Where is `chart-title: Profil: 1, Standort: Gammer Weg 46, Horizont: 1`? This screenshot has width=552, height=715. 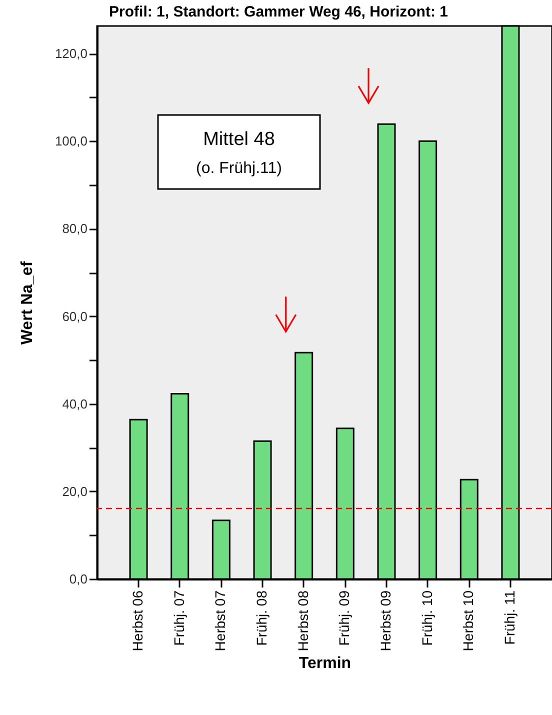 chart-title: Profil: 1, Standort: Gammer Weg 46, Horizont: 1 is located at coordinates (278, 11).